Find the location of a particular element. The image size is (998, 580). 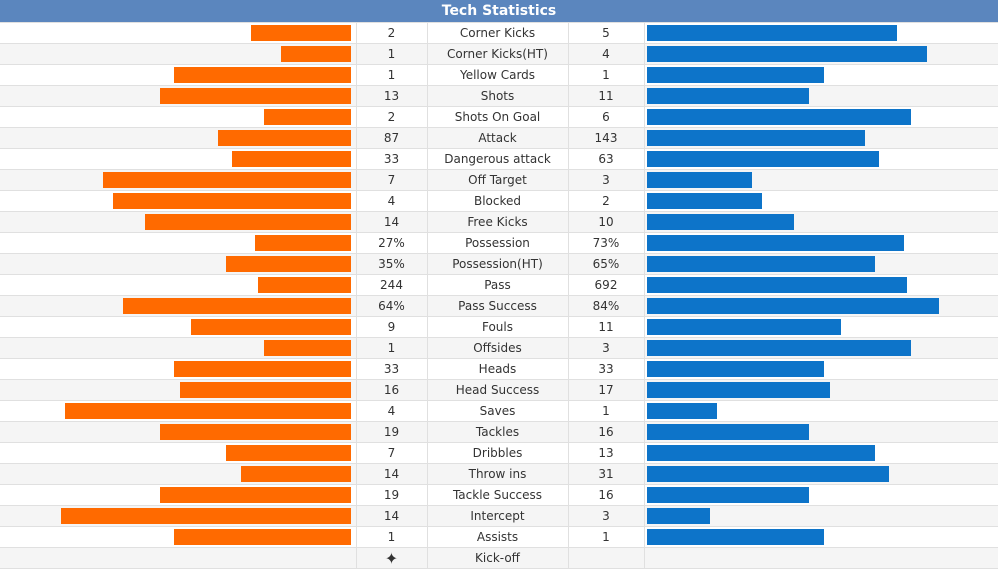

stat-row: 2 Shots On Goal 6 is located at coordinates (499, 117).